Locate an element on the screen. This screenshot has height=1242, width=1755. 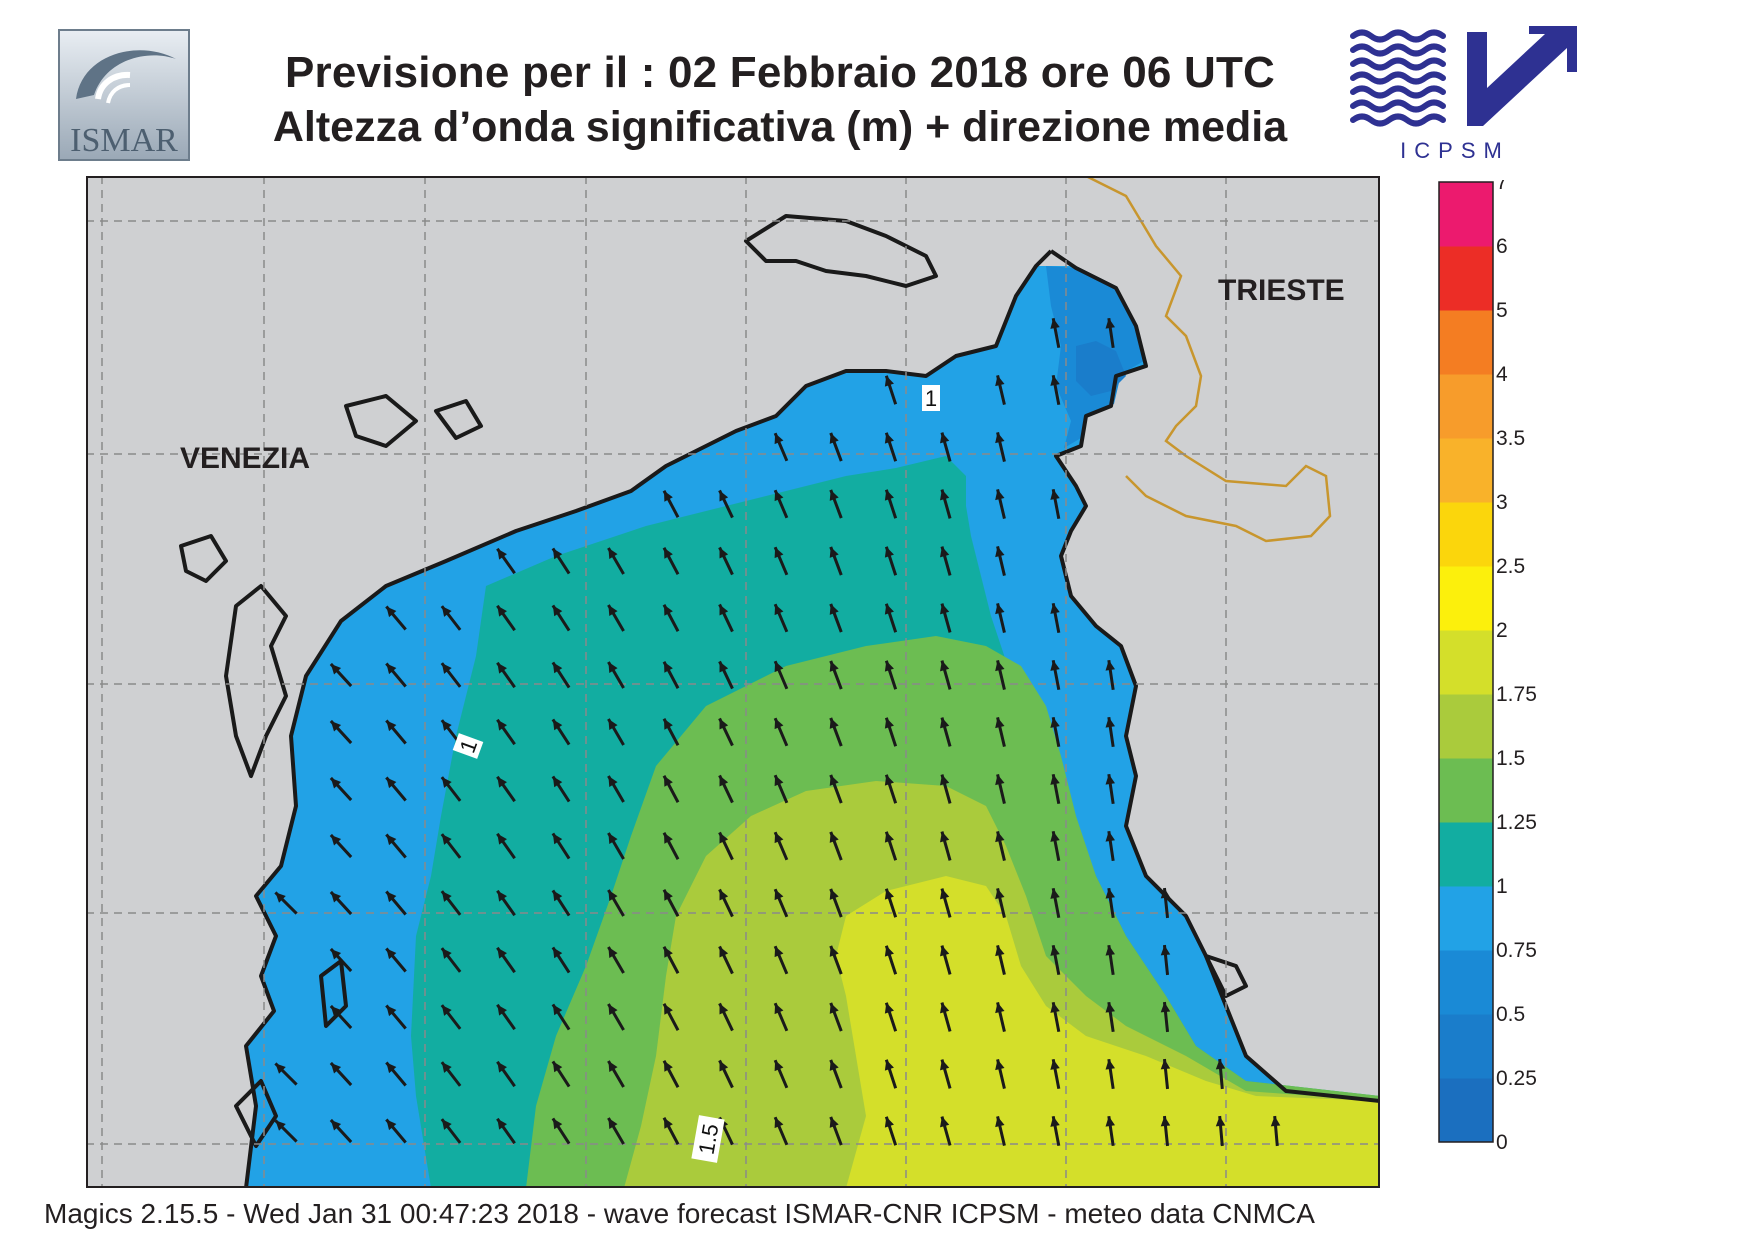
colorbar-tick-label: 4 is located at coordinates (1502, 374).